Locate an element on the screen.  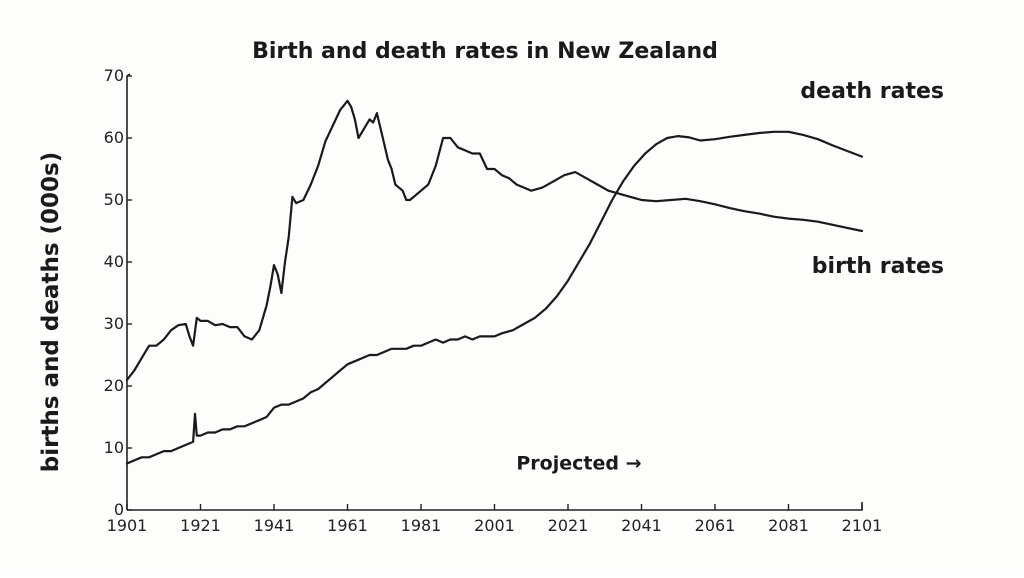
x-tick-label-3: 1961 is located at coordinates (347, 525).